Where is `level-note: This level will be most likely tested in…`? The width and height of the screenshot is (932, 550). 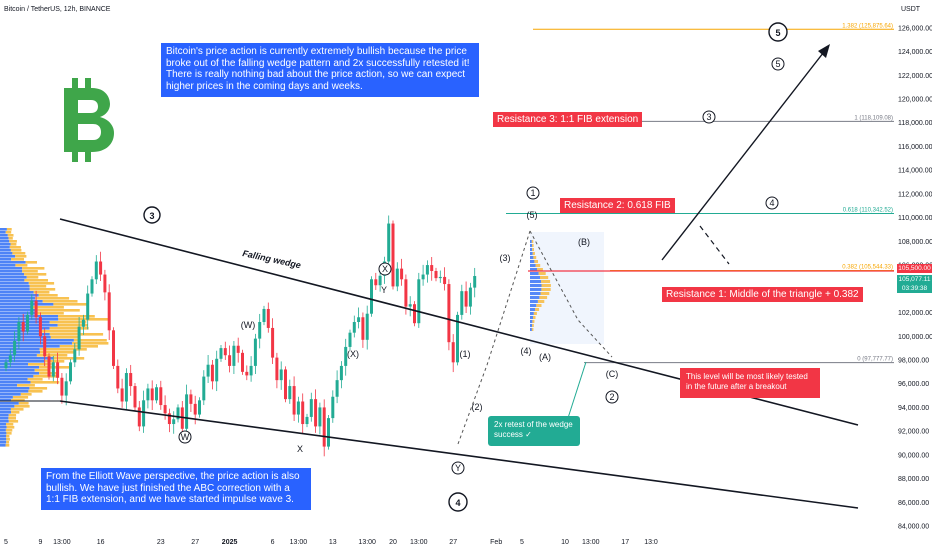 level-note: This level will be most likely tested in… is located at coordinates (750, 383).